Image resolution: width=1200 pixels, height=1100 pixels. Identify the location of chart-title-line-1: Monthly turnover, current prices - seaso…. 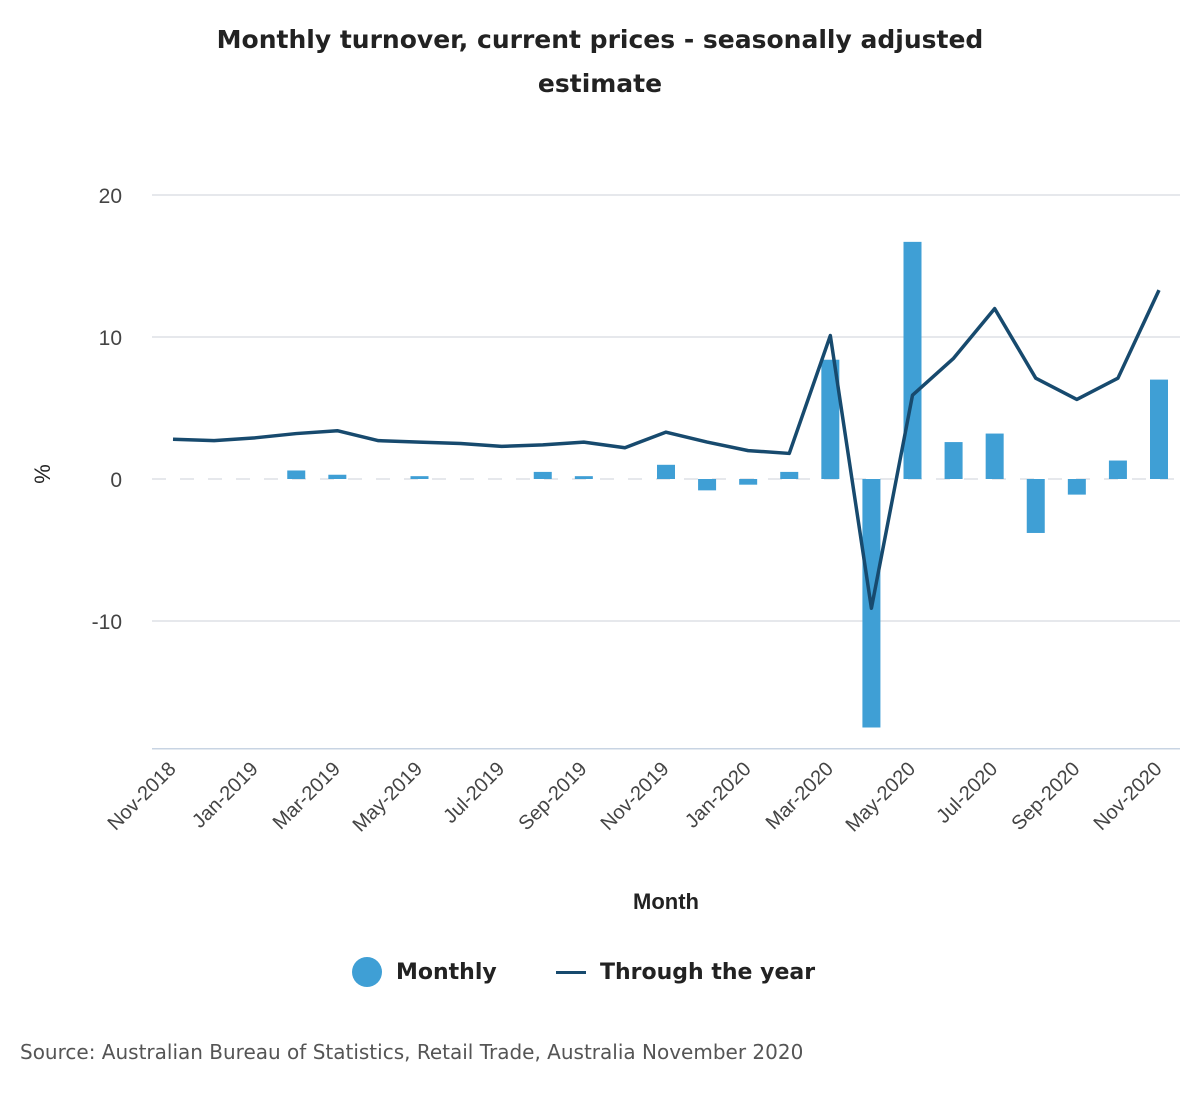
(600, 39).